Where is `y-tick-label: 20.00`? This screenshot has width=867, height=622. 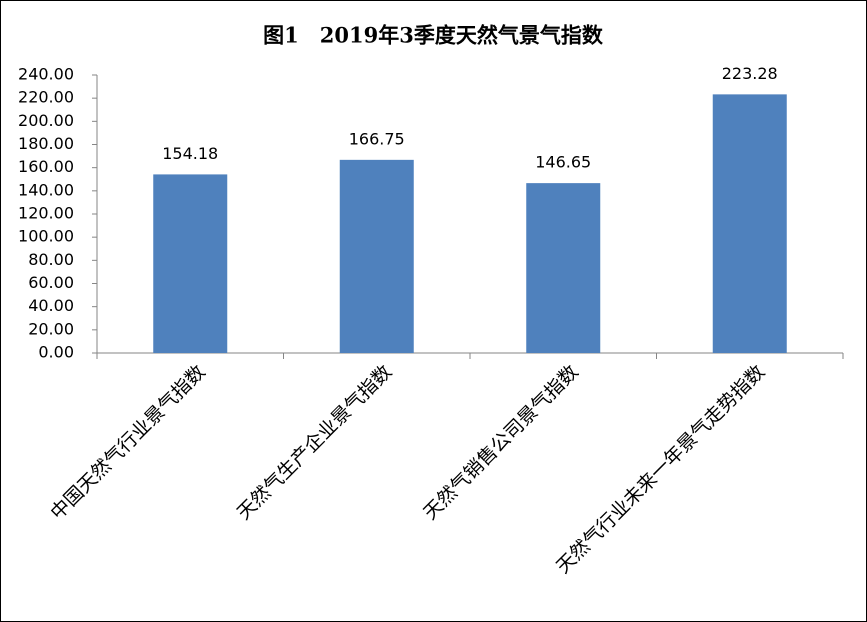 y-tick-label: 20.00 is located at coordinates (51, 328).